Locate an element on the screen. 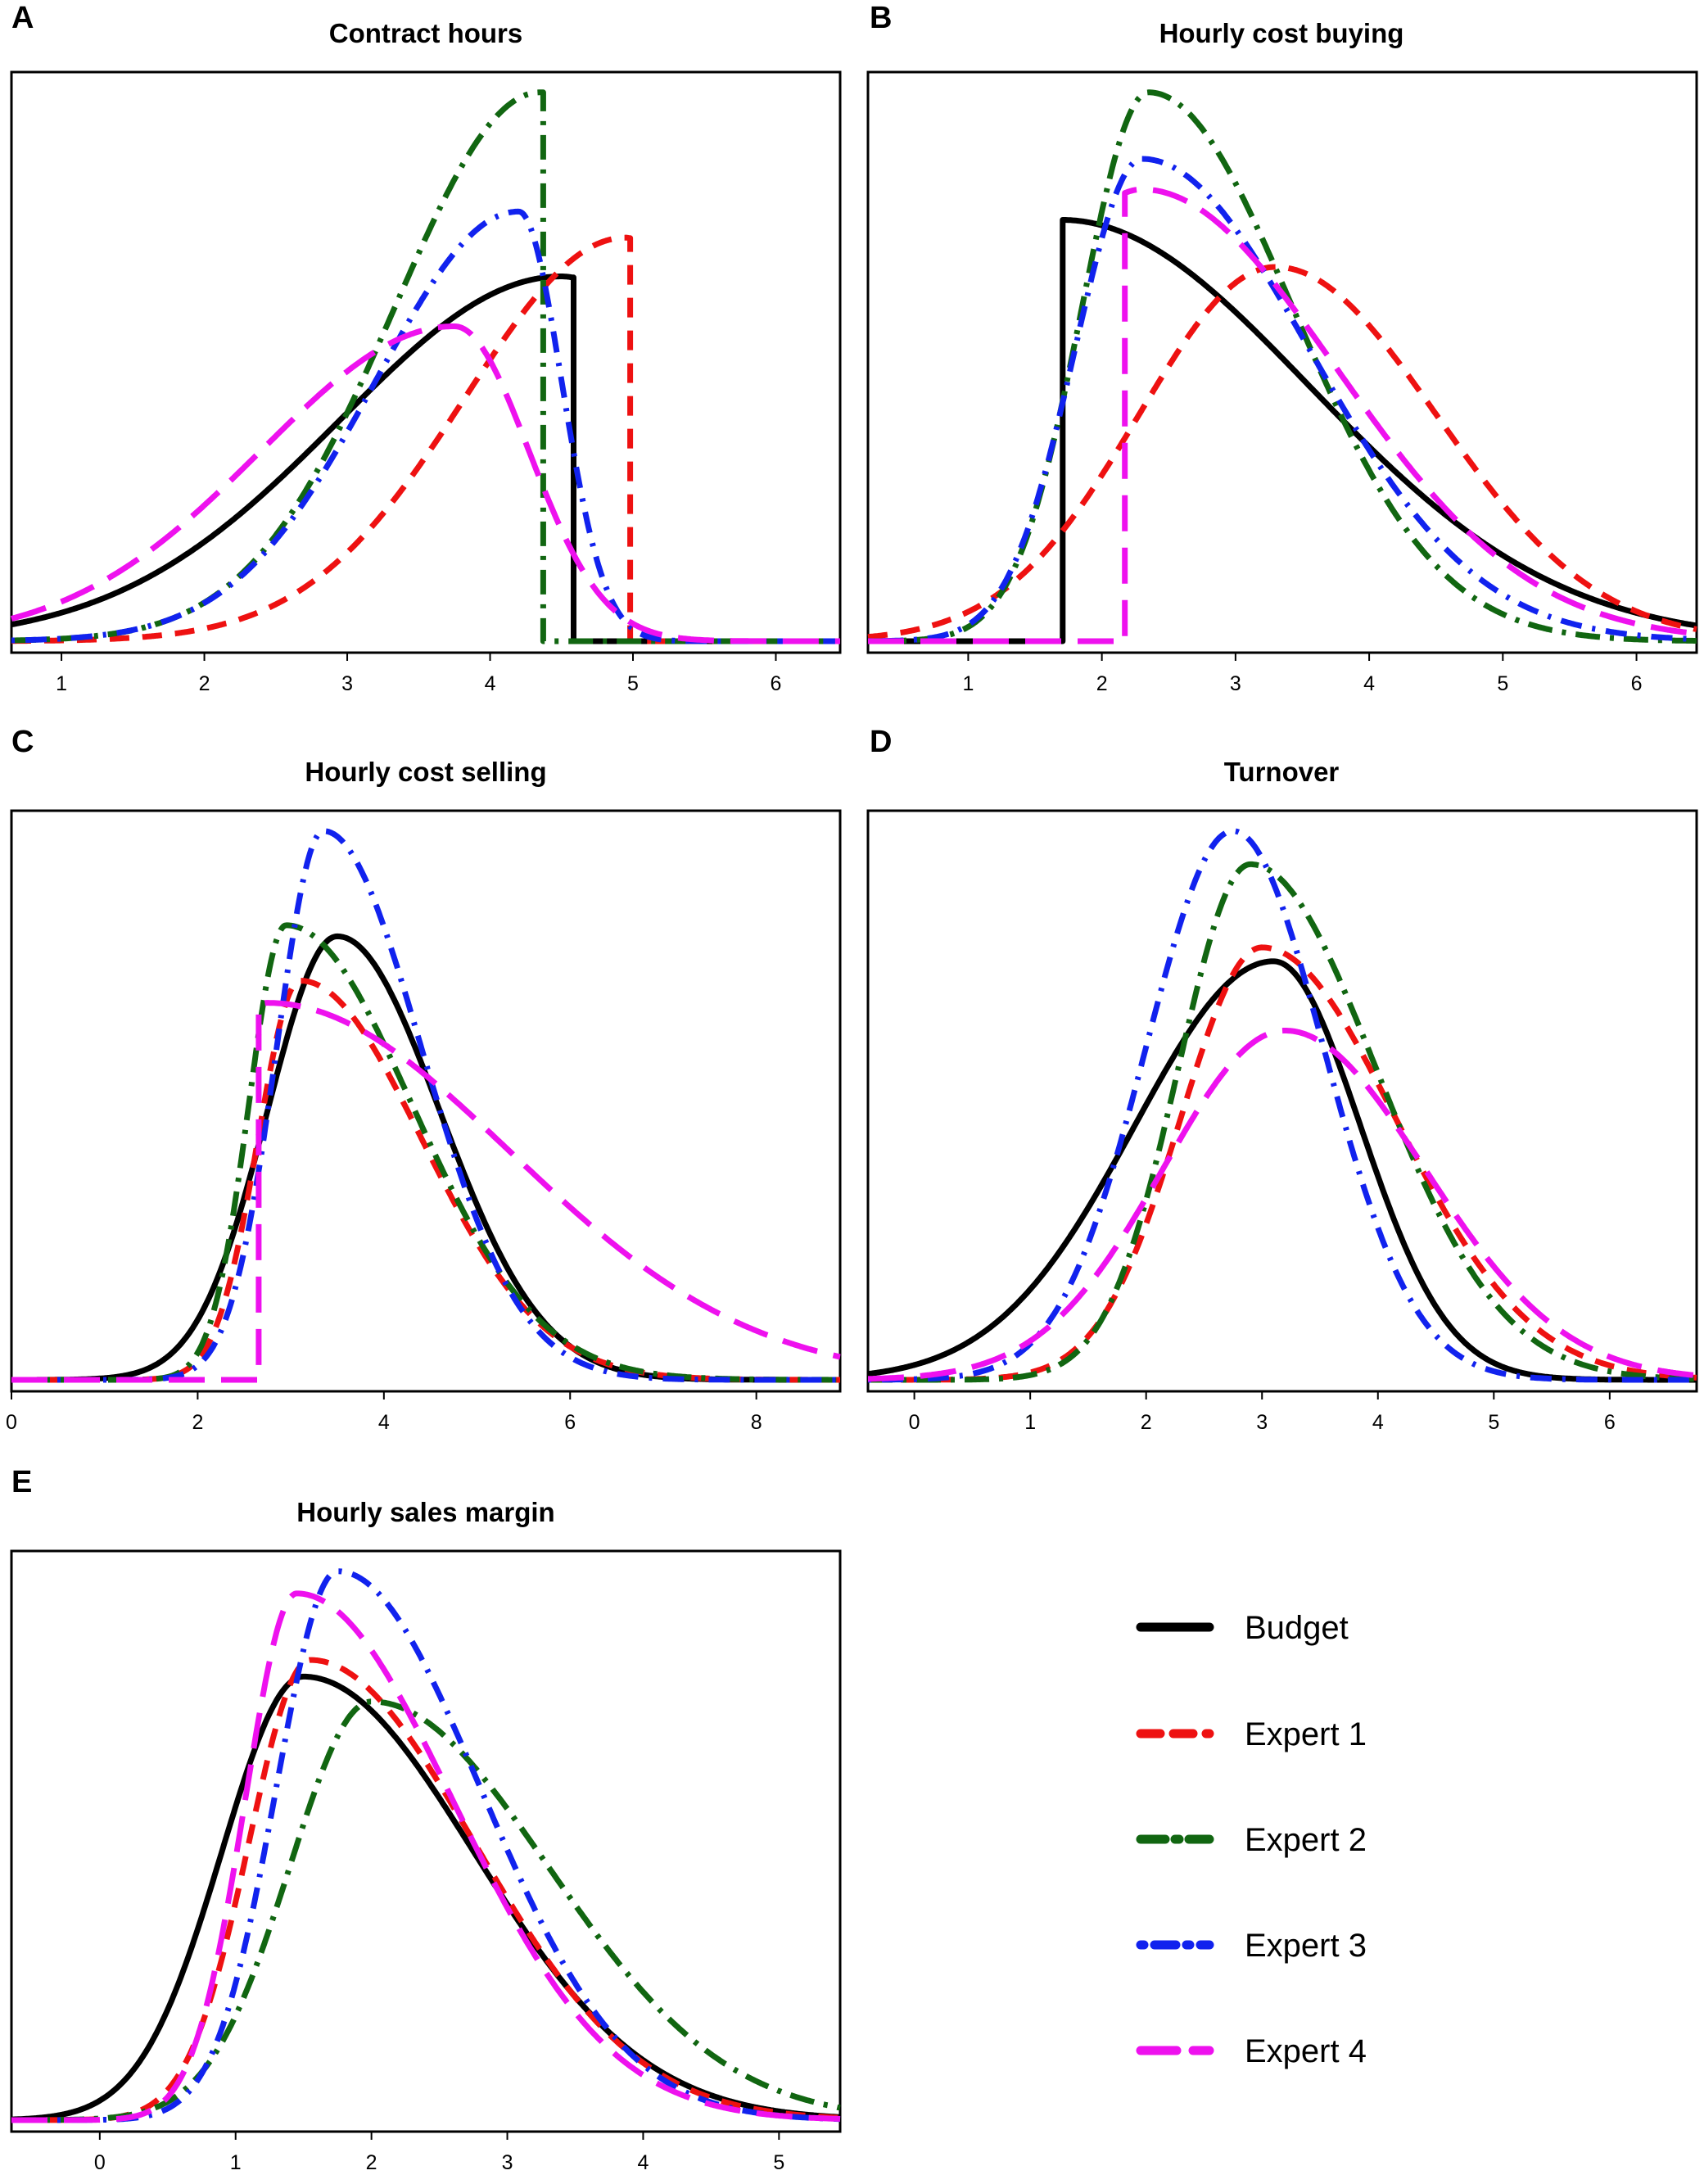 This screenshot has width=1704, height=2184. panel-b-curve-expert3 is located at coordinates (1282, 400).